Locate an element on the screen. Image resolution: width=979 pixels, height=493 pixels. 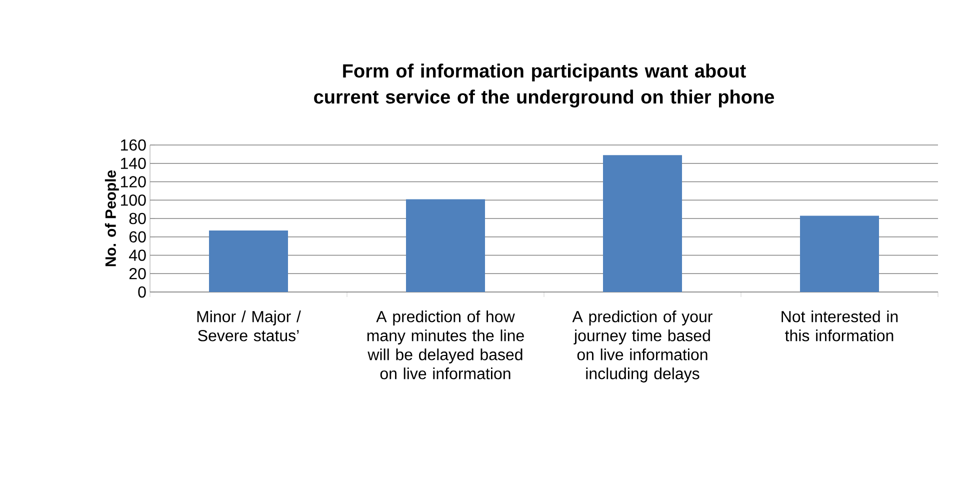
y-axis-title: No. of People is located at coordinates (111, 218).